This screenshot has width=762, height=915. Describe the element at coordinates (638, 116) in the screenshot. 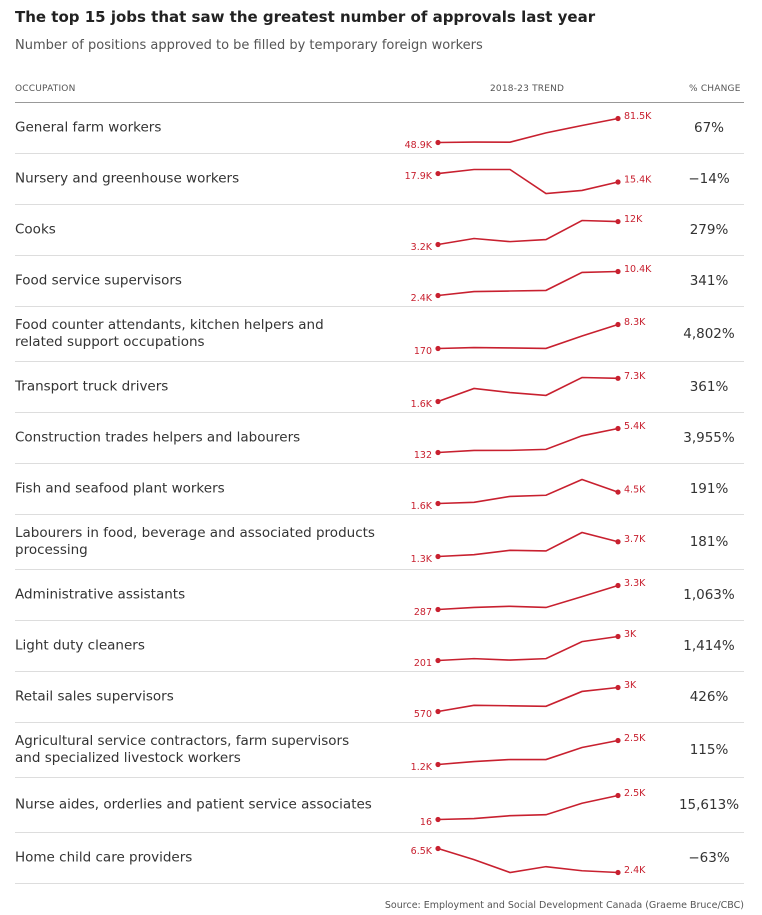

I see `trend-label: 81.5K` at that location.